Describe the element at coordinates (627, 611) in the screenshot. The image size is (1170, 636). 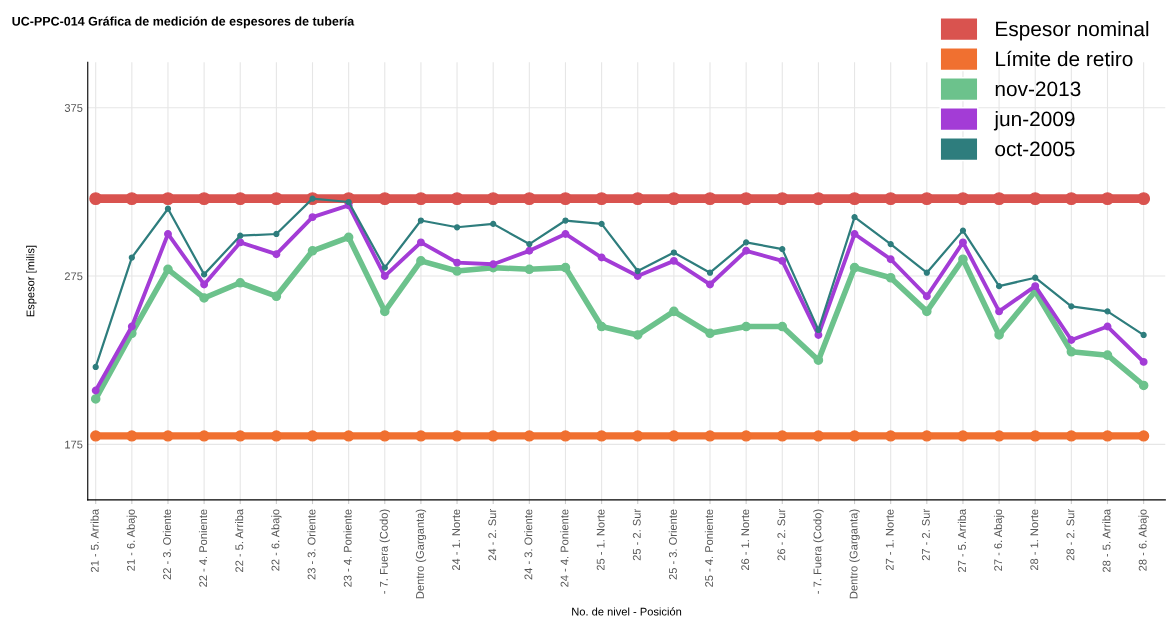
I see `x-axis-title: No. de nivel - Posición` at that location.